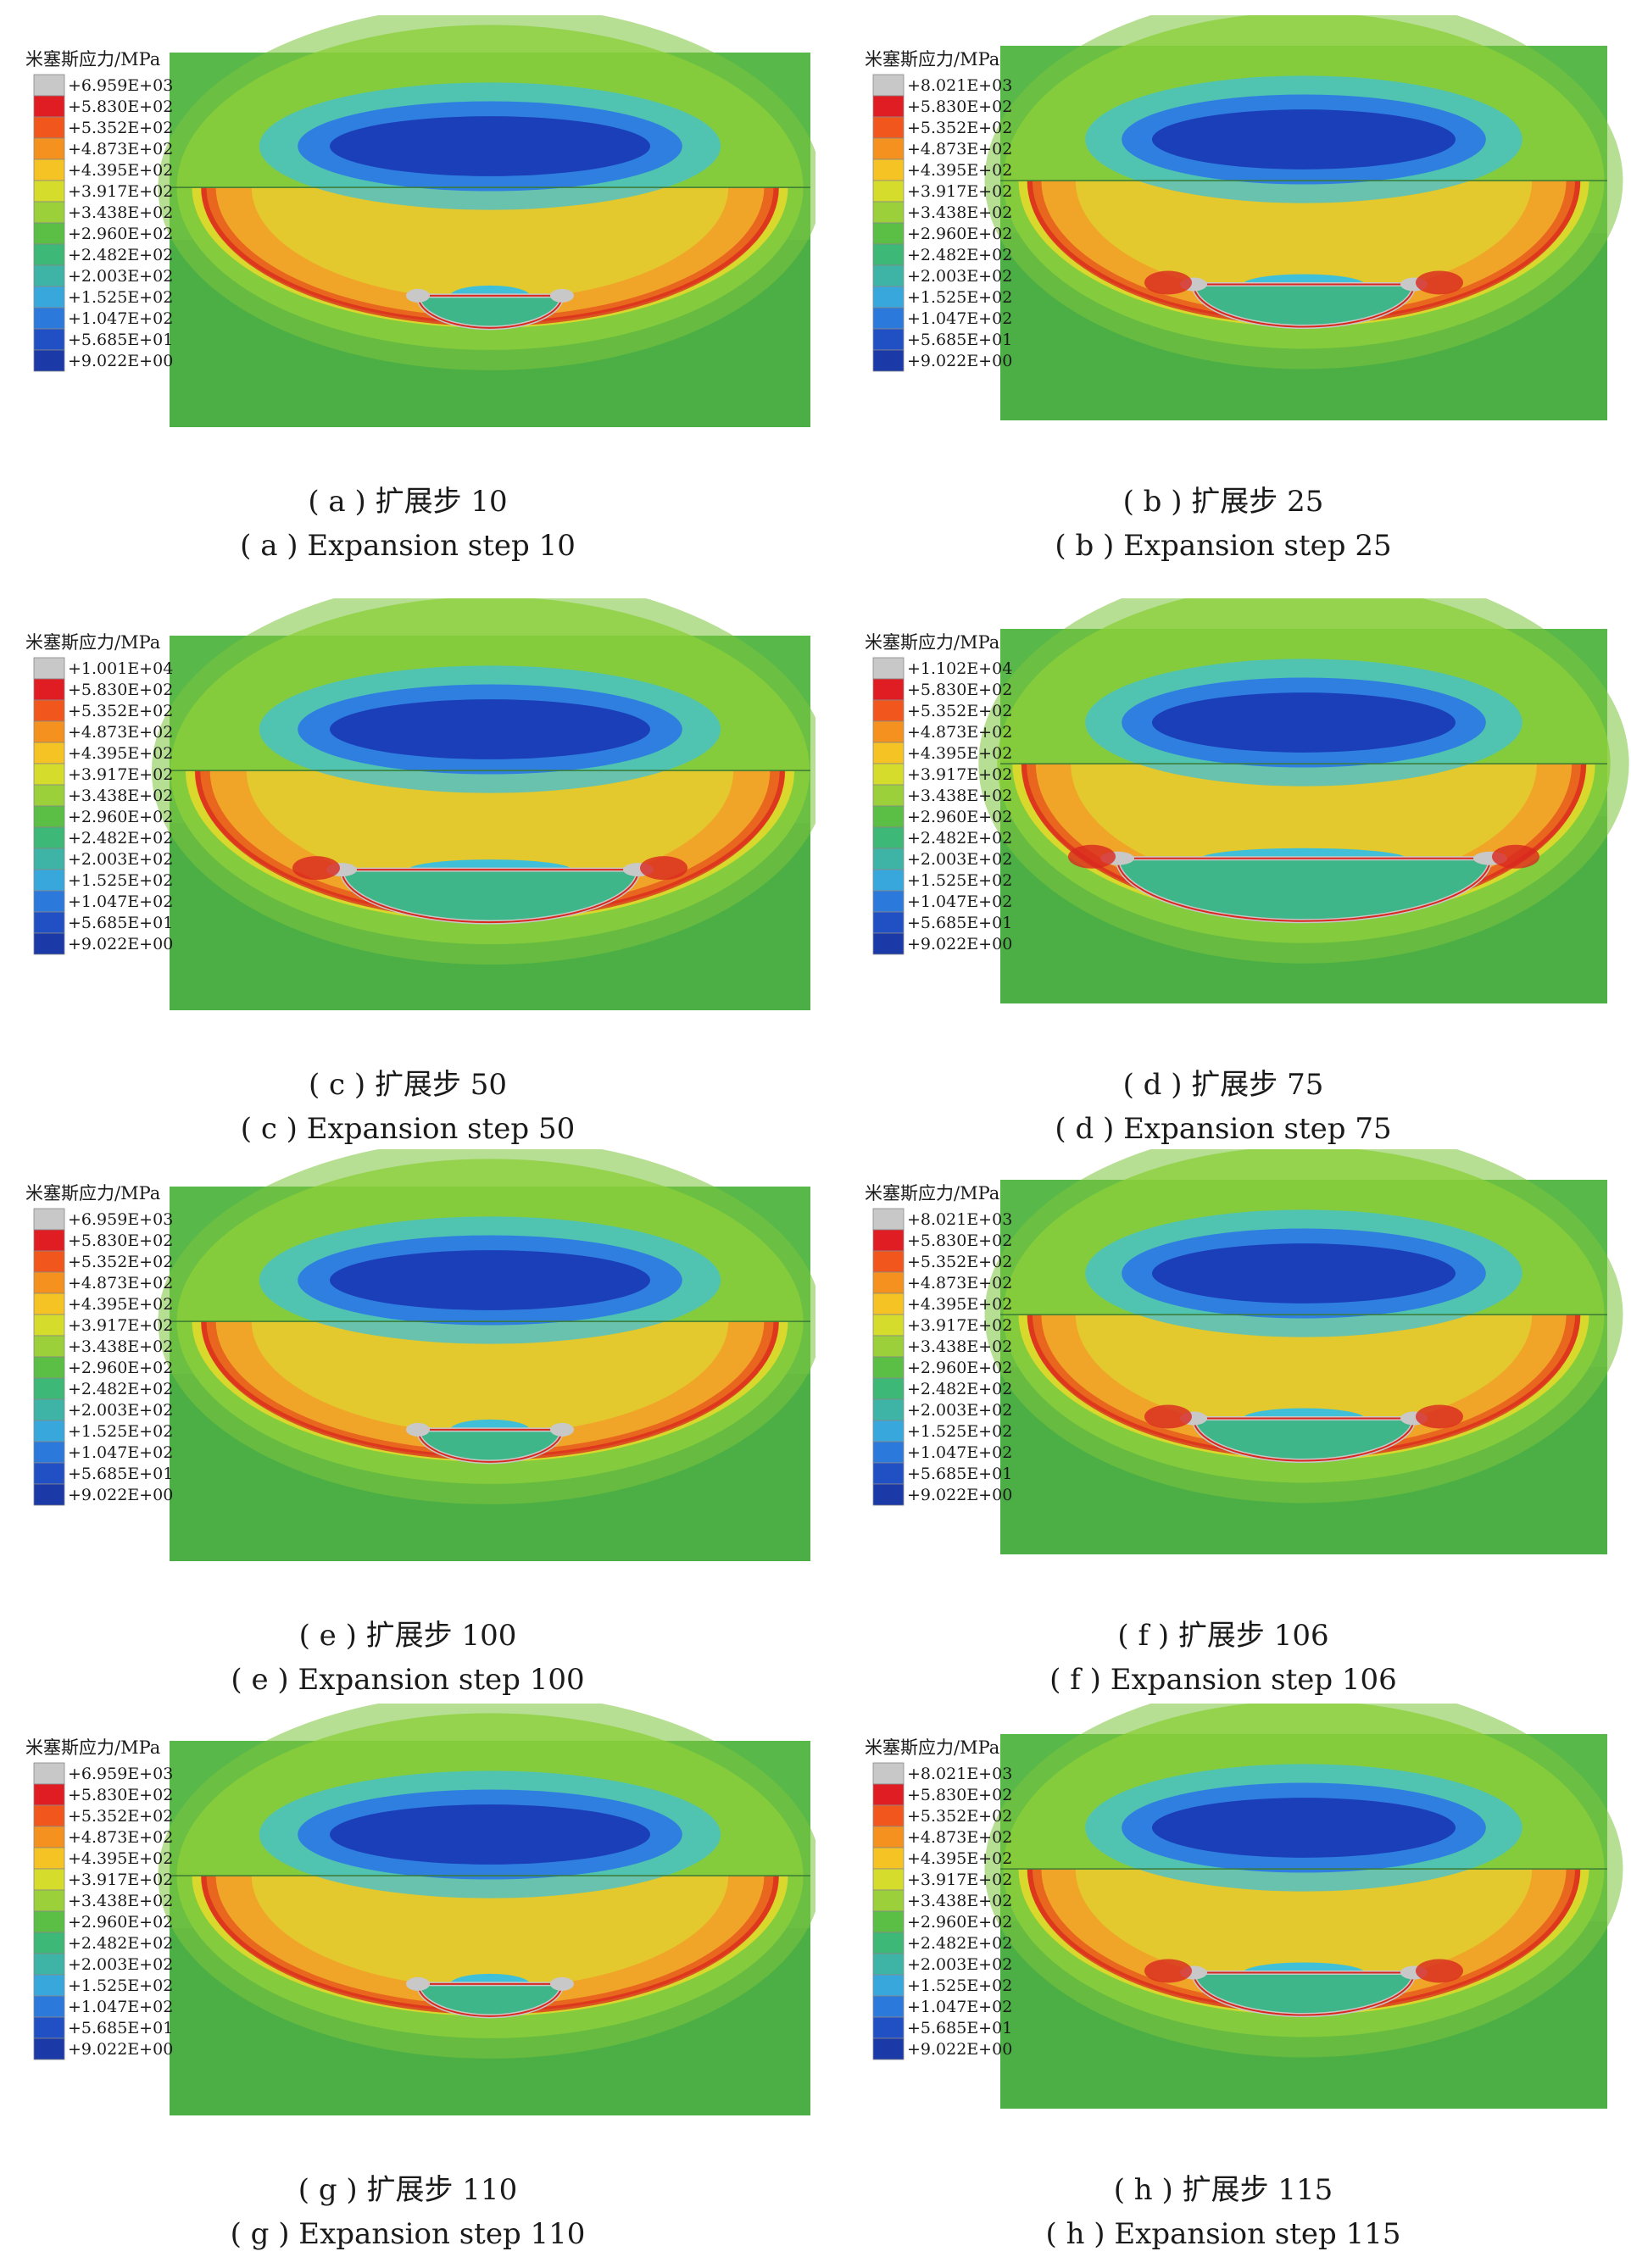 The image size is (1631, 2268). I want to click on caption-english: ( b ) Expansion step 25, so click(1223, 546).